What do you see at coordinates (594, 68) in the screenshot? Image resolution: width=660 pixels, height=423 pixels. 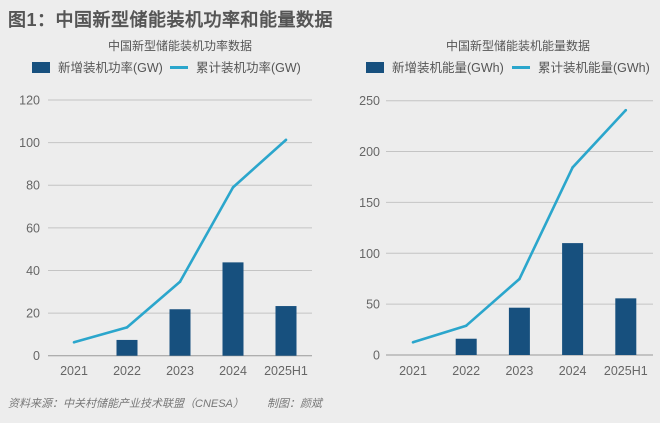 I see `legend-label: 累计装机能量(GWh)` at bounding box center [594, 68].